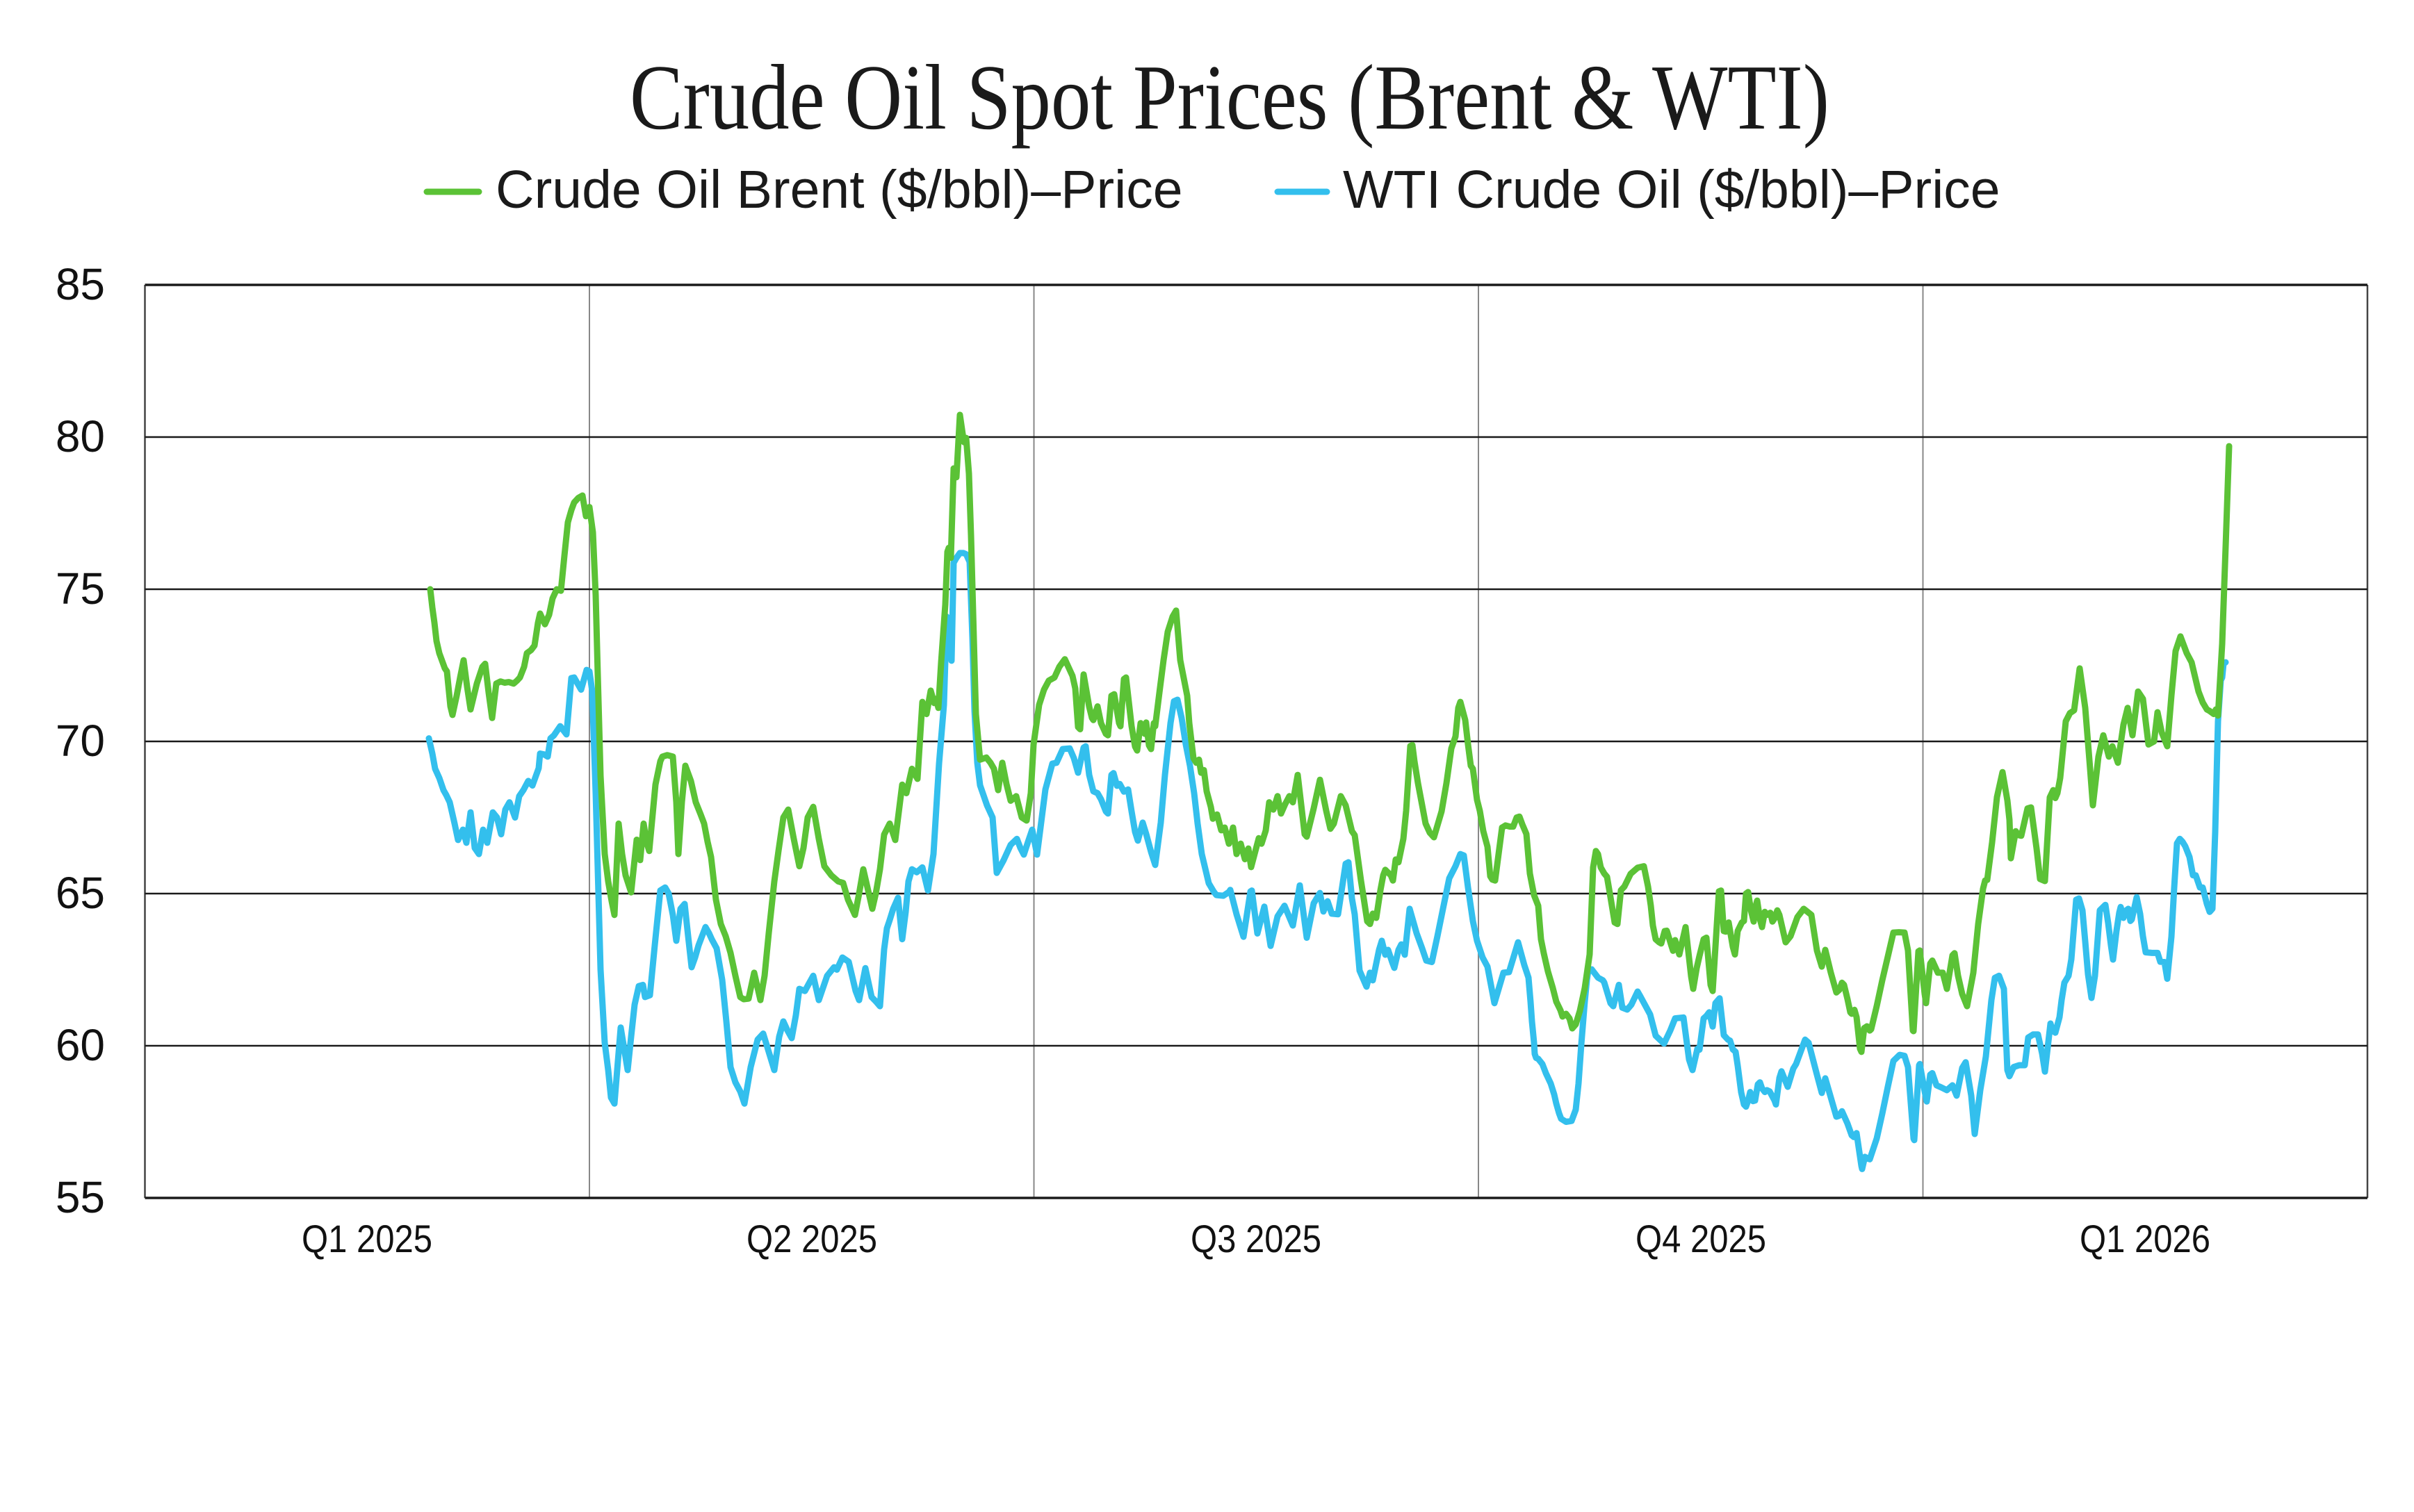 Image resolution: width=2414 pixels, height=1512 pixels. Describe the element at coordinates (1701, 1238) in the screenshot. I see `svg-text: Q4 2025` at that location.